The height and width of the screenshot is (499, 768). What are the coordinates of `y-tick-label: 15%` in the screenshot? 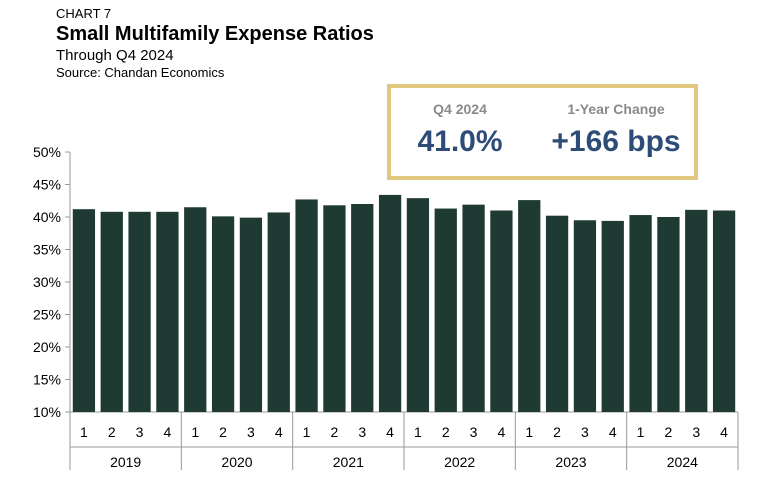 It's located at (47, 380).